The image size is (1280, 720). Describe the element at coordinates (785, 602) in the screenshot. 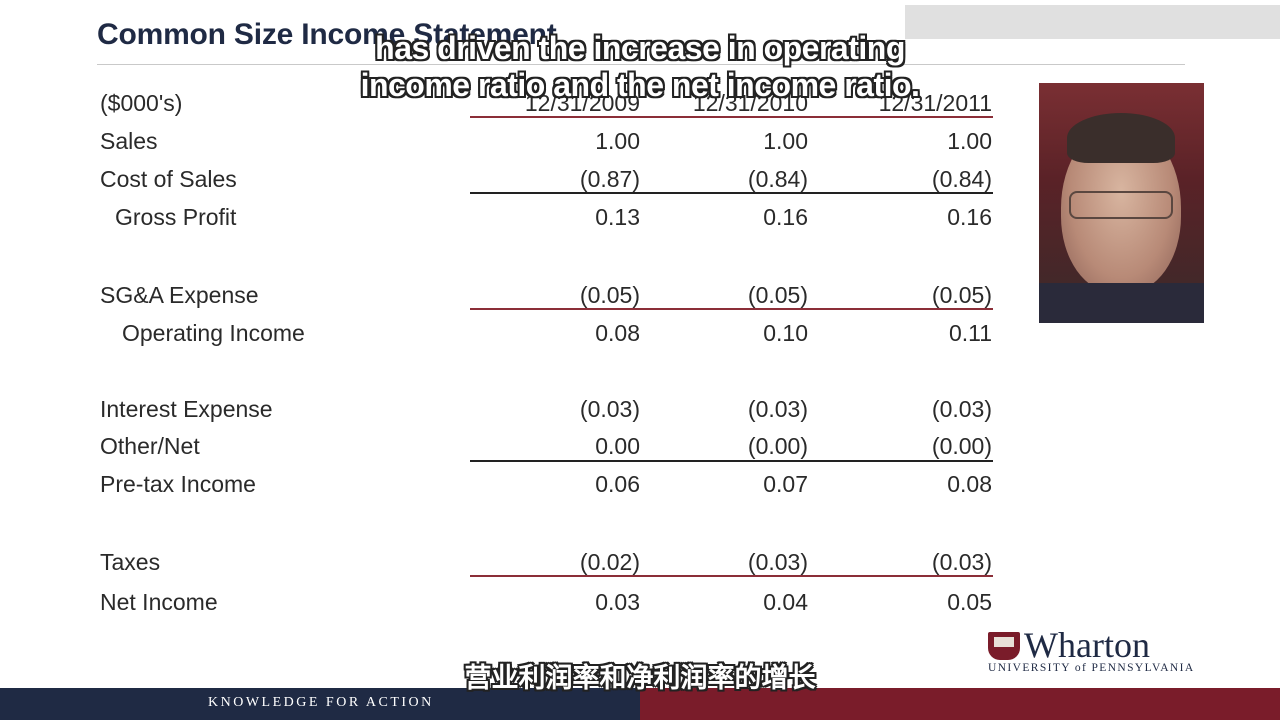

I see `cell-net-income-2010: 0.04` at that location.